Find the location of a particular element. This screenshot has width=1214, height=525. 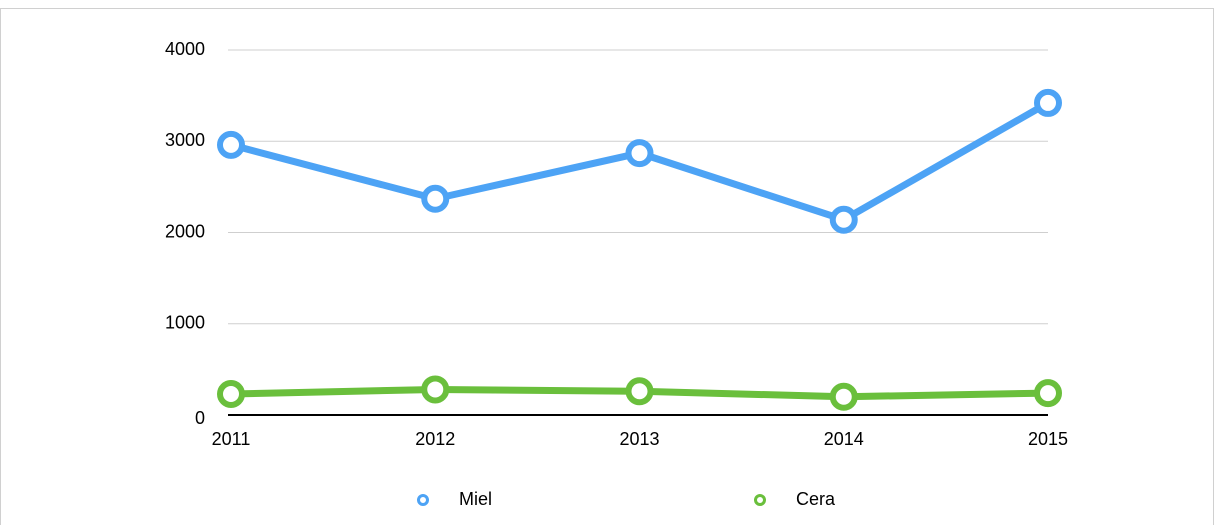

y-tick-label: 4000 is located at coordinates (185, 49).